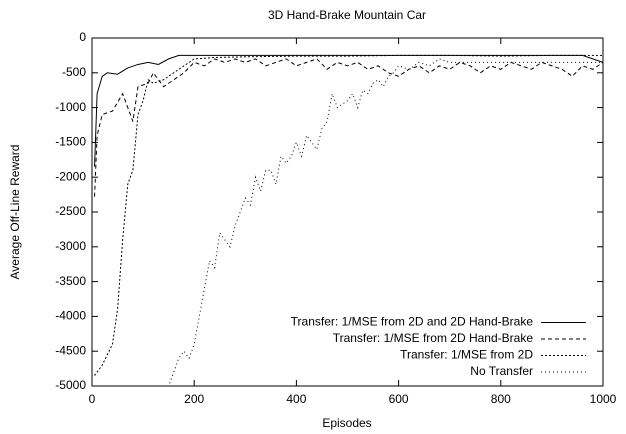  Describe the element at coordinates (70, 142) in the screenshot. I see `y-tick-label: -1500` at that location.